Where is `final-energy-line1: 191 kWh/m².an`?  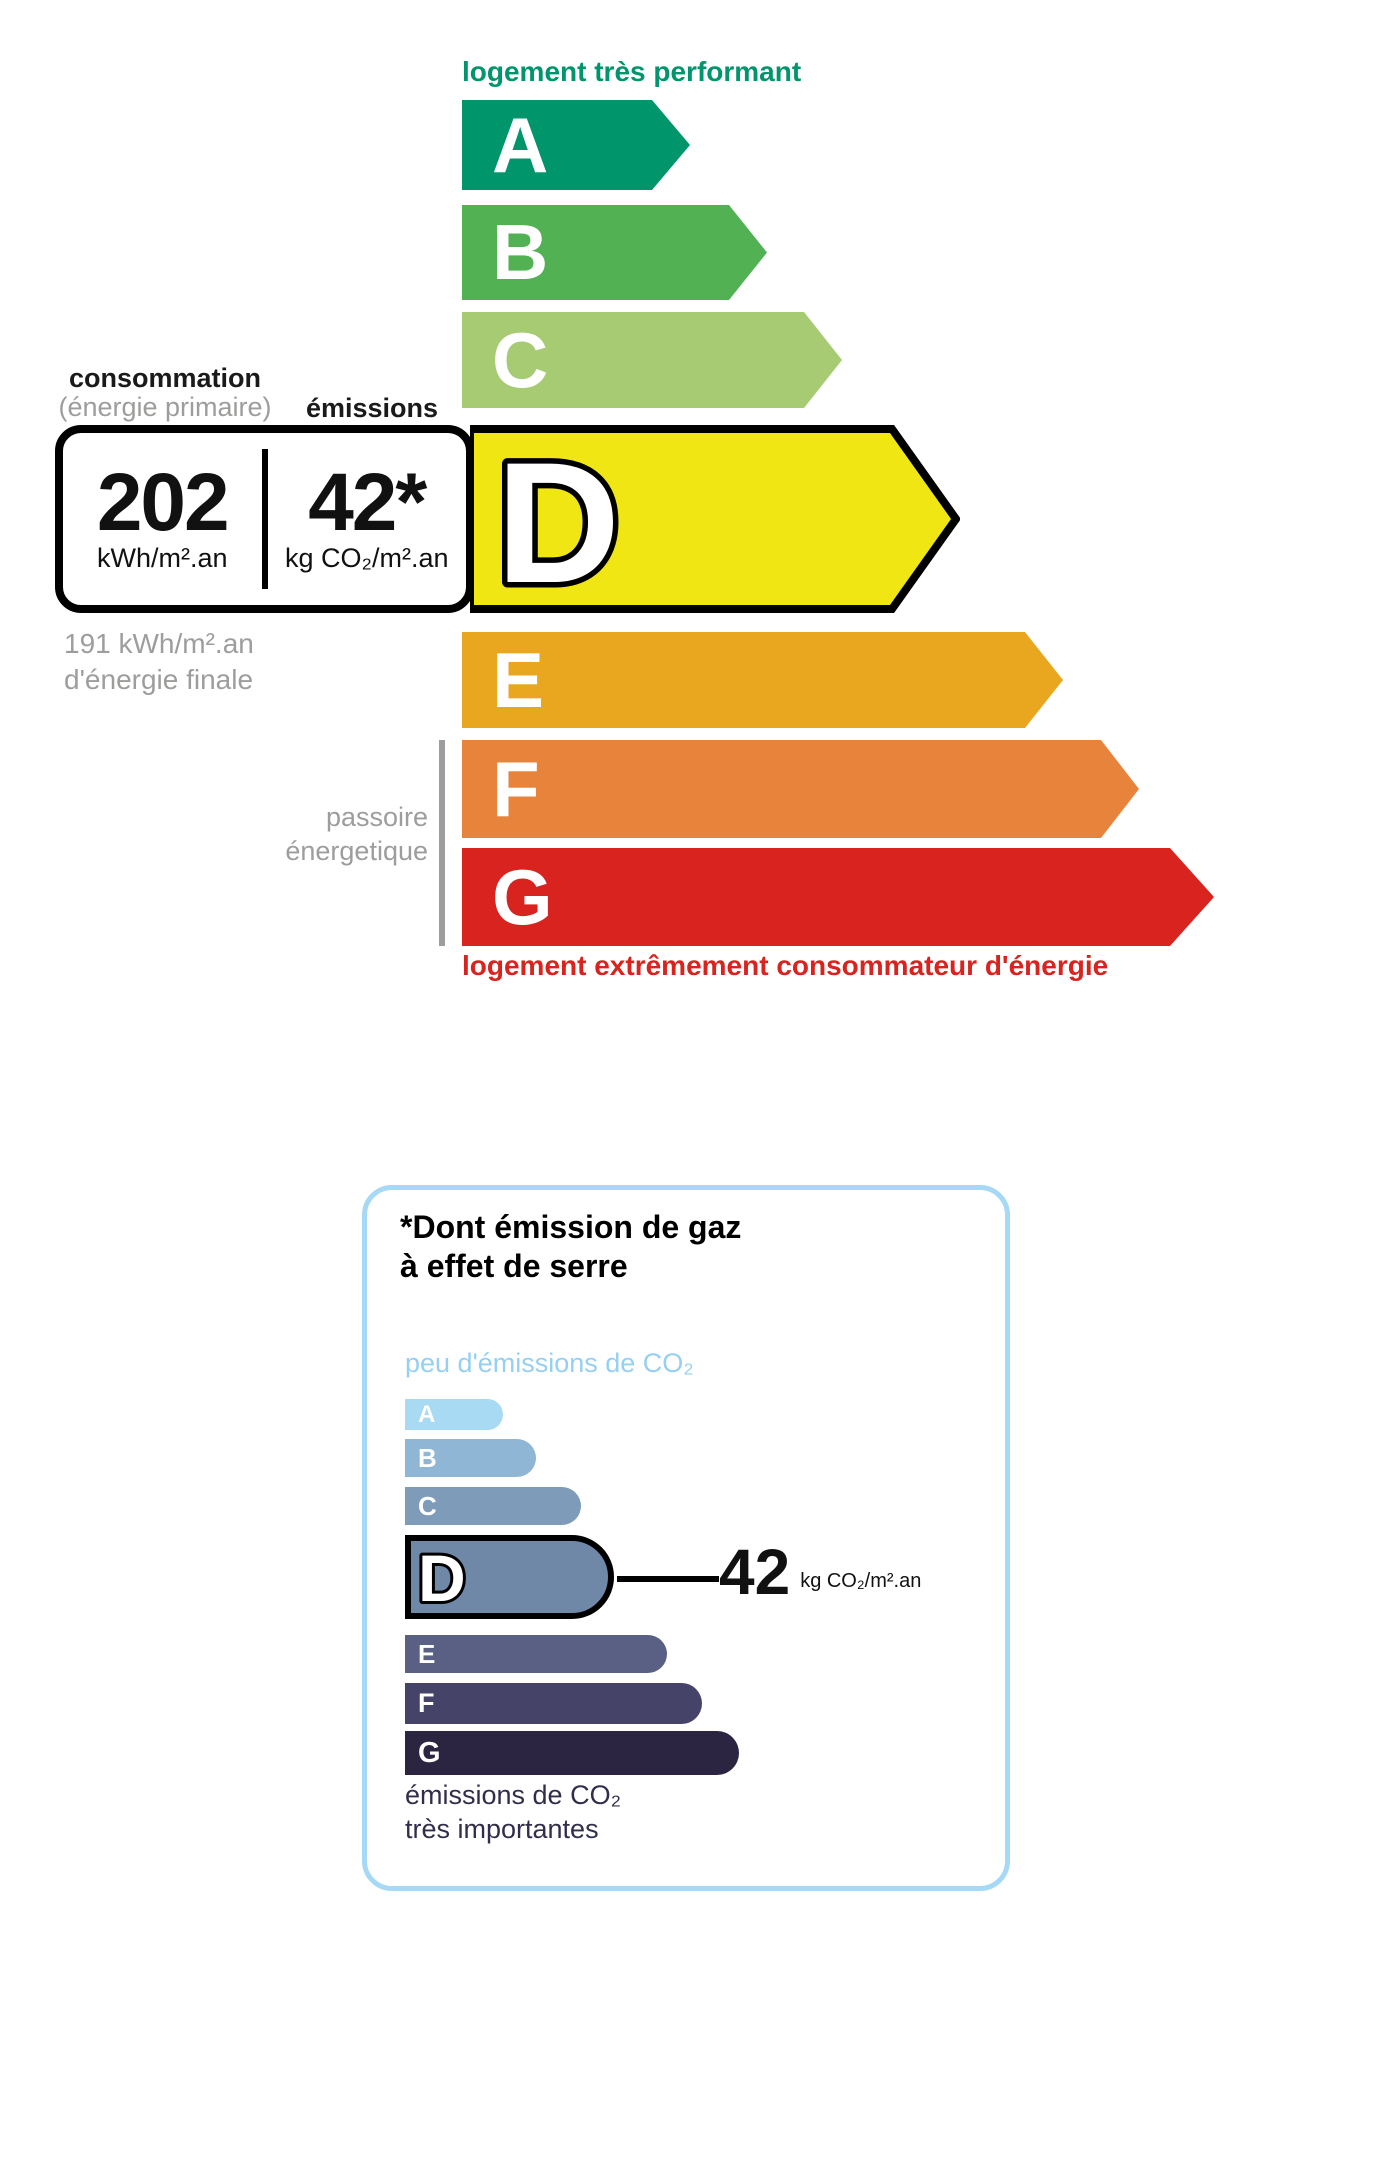
final-energy-line1: 191 kWh/m².an is located at coordinates (159, 643).